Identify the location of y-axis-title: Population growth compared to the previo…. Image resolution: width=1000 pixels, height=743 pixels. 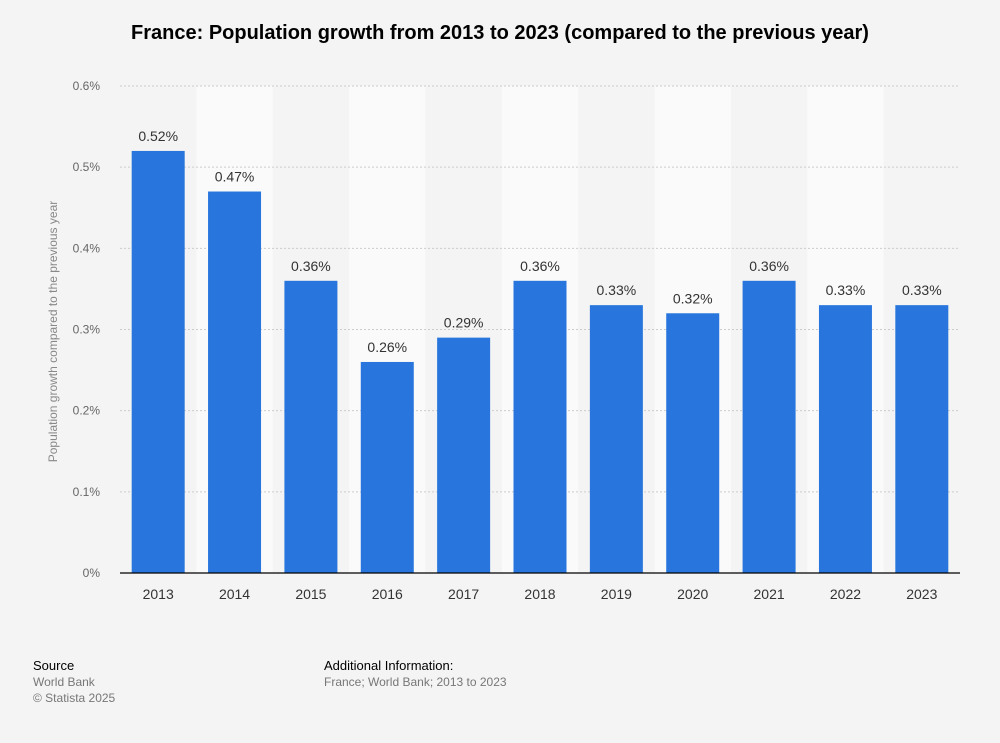
(53, 332).